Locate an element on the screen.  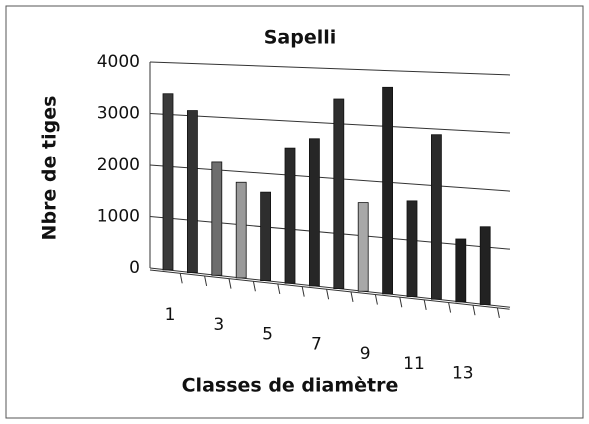
chart-title: Sapelli is located at coordinates (300, 38).